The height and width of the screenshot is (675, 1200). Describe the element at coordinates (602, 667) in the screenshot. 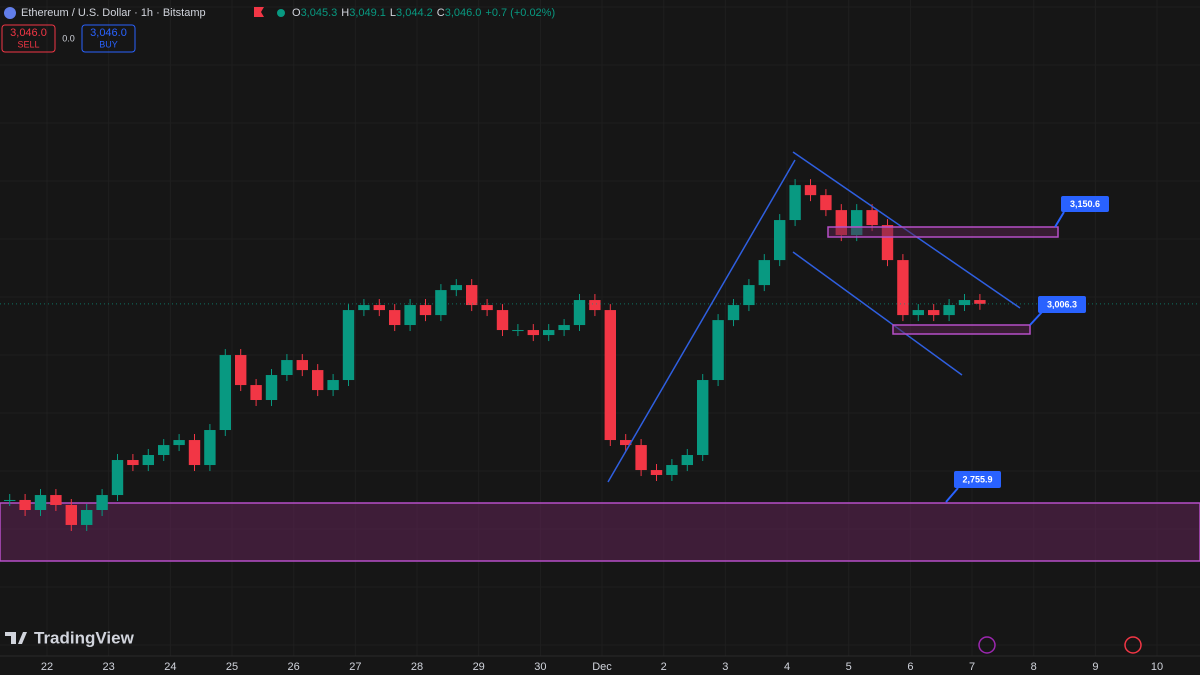

I see `x-label: Dec` at that location.